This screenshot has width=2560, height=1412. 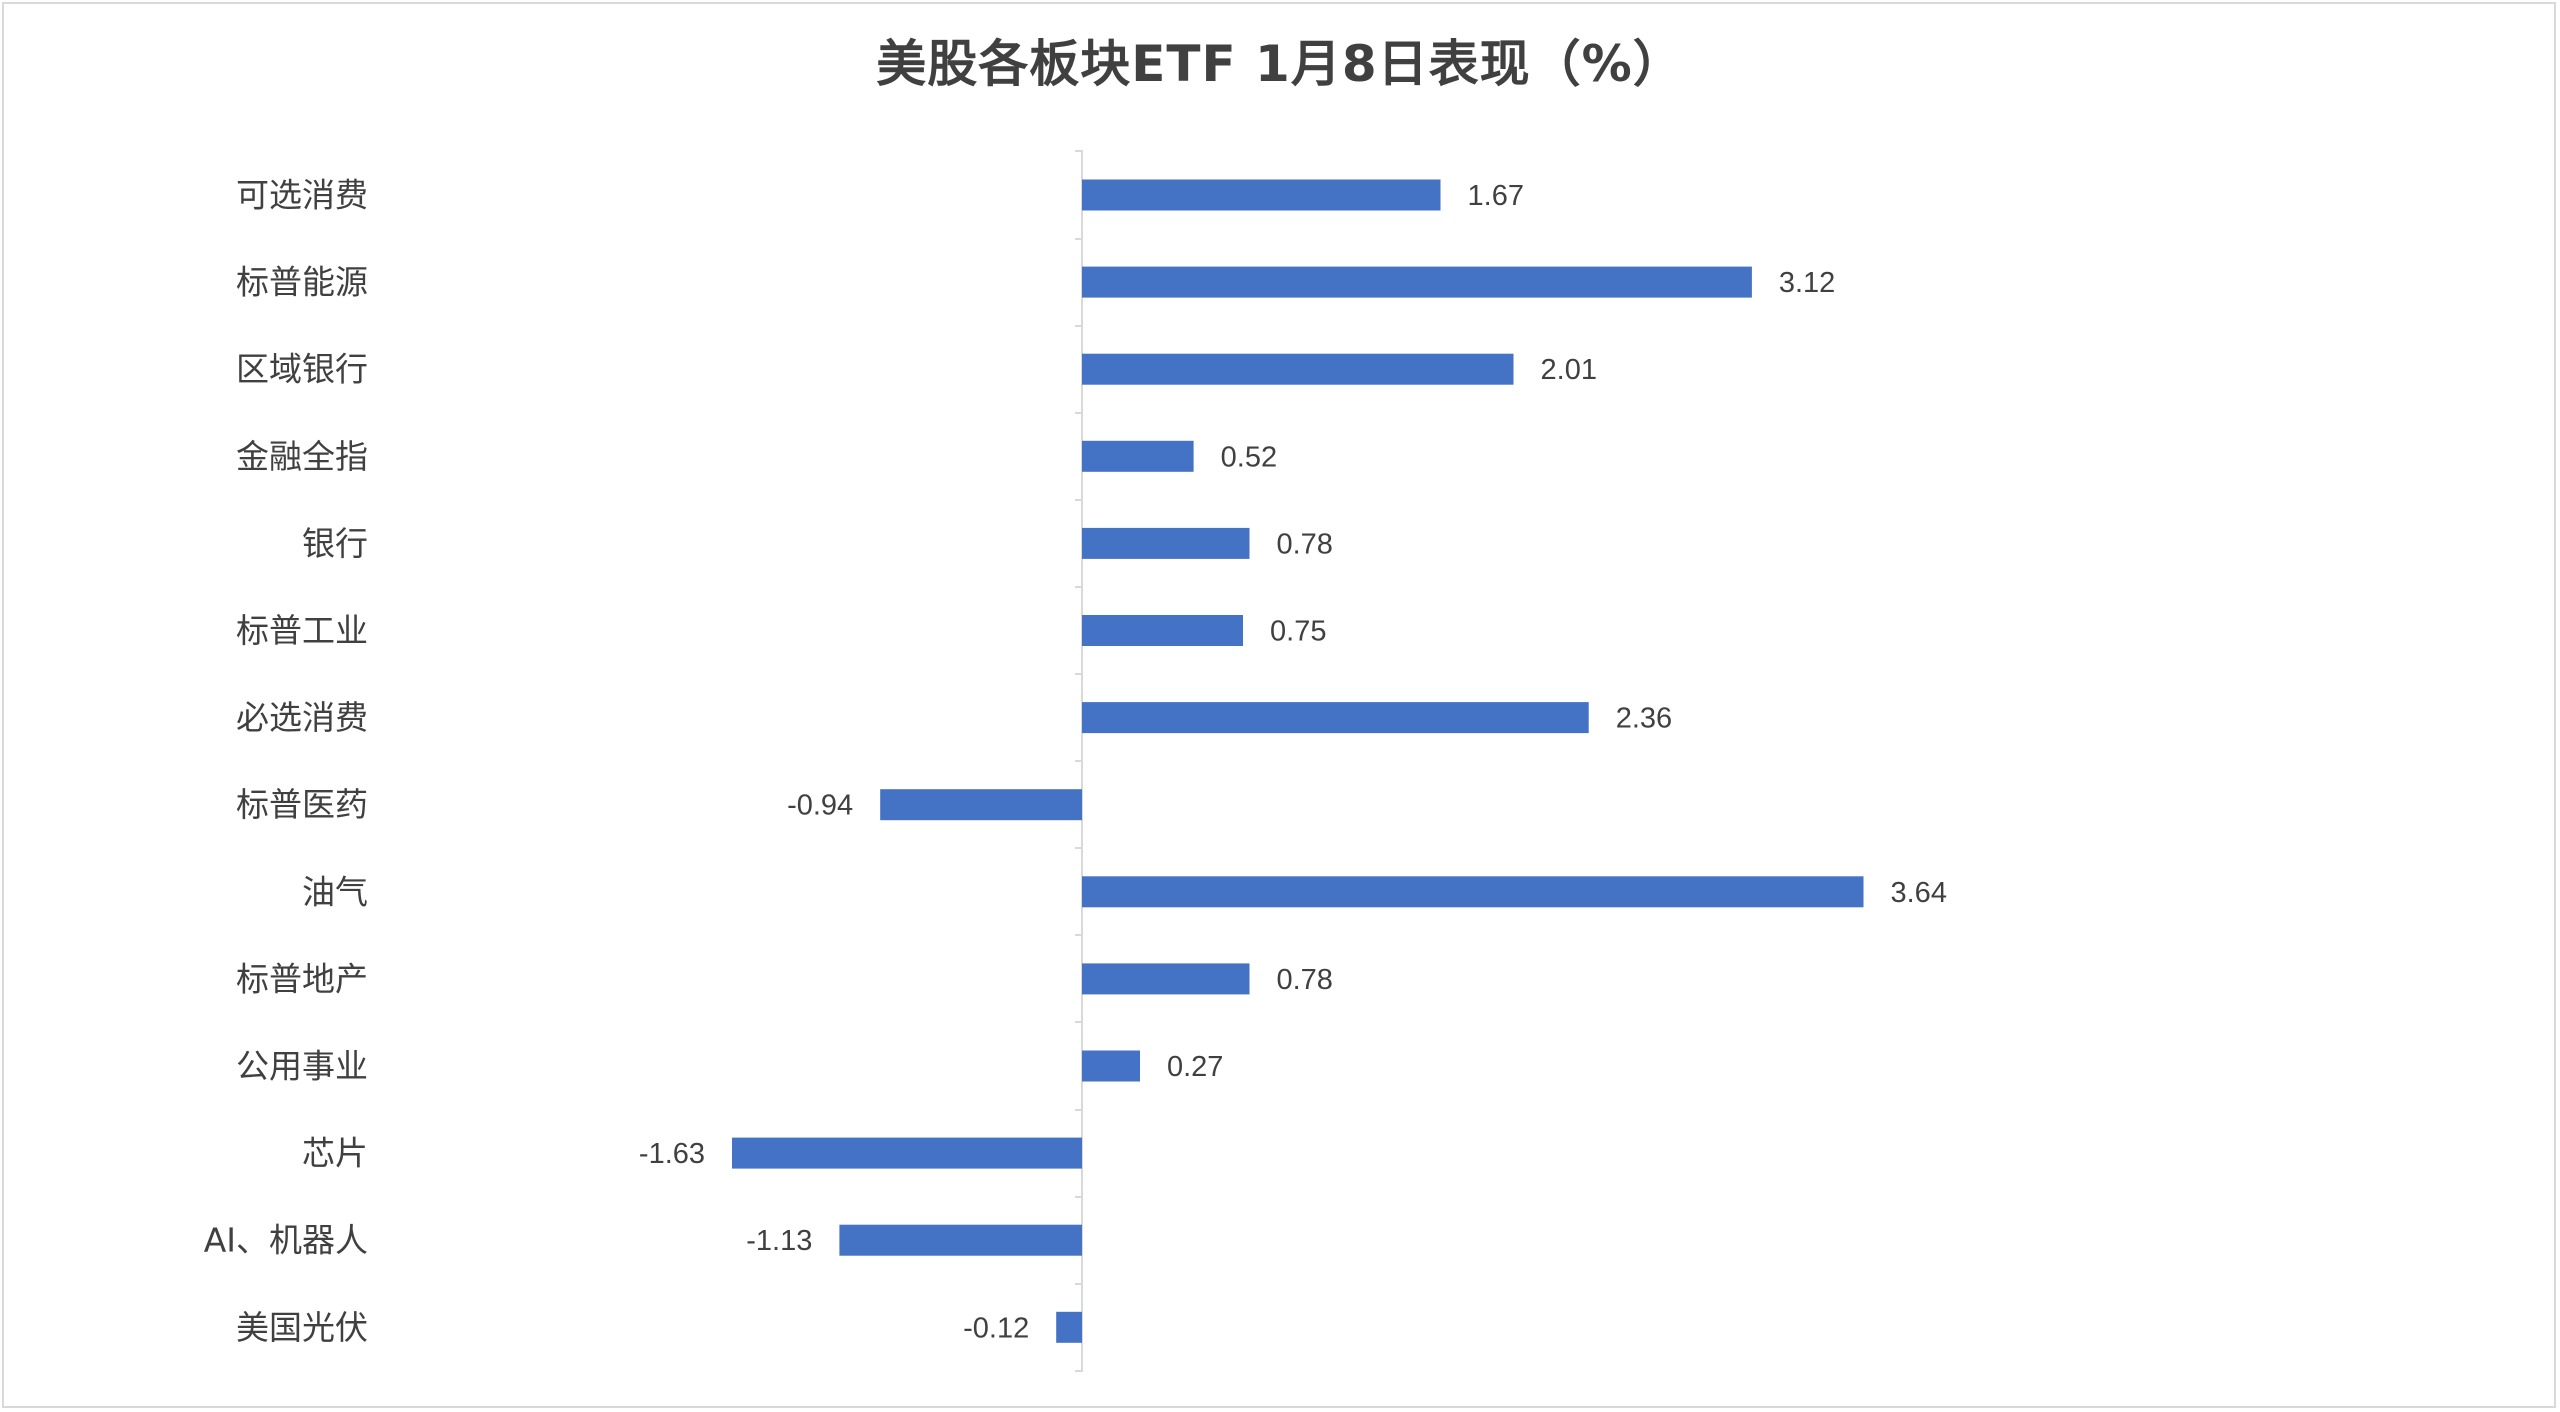 What do you see at coordinates (302, 369) in the screenshot?
I see `category-label: 区域银行` at bounding box center [302, 369].